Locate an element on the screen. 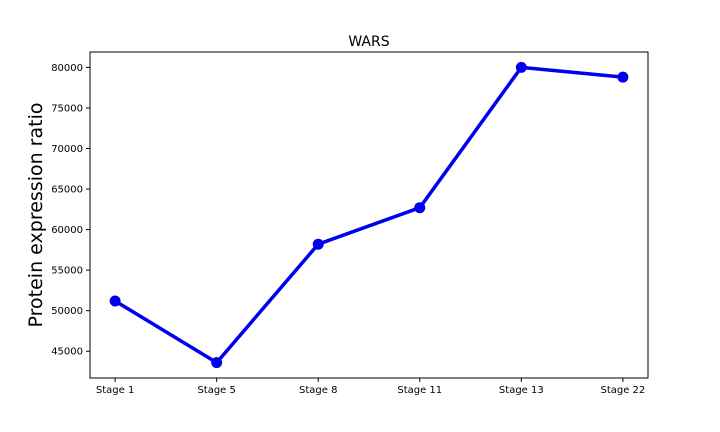  x-tick-label: Stage 22 is located at coordinates (622, 390).